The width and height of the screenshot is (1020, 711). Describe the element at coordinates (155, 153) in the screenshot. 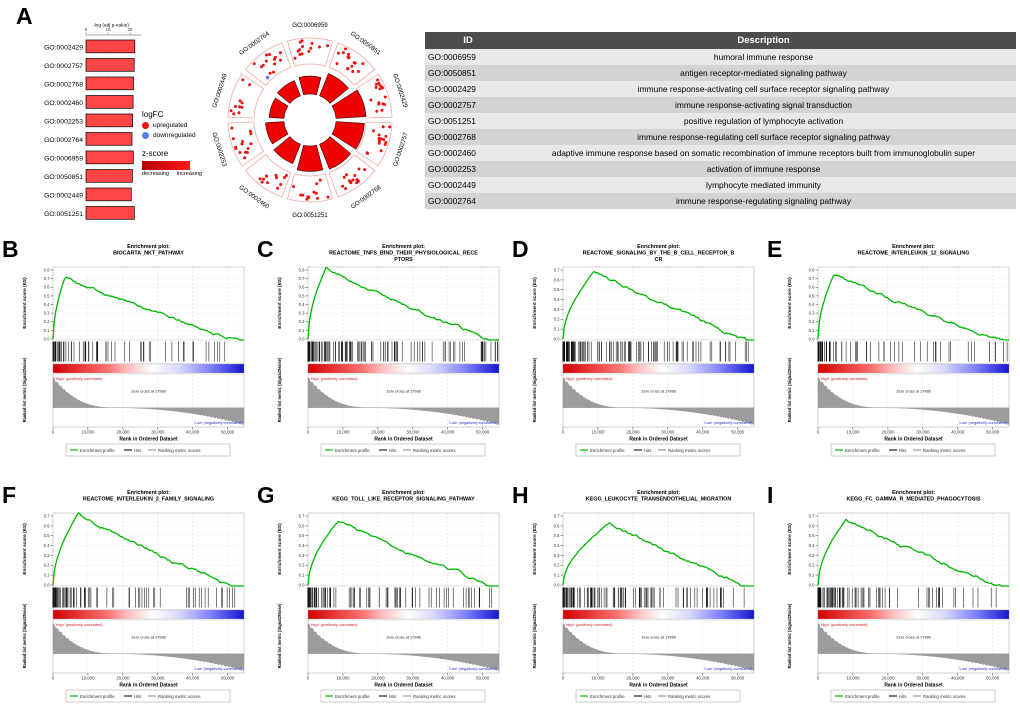

I see `zscore-legend-title: z-score` at that location.